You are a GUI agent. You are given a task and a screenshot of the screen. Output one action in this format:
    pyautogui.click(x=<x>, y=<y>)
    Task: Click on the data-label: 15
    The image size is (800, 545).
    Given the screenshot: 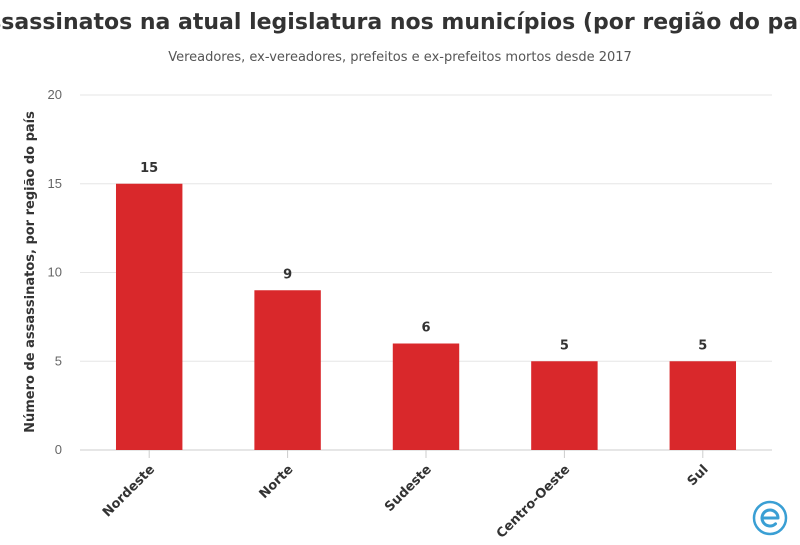 What is the action you would take?
    pyautogui.click(x=149, y=168)
    